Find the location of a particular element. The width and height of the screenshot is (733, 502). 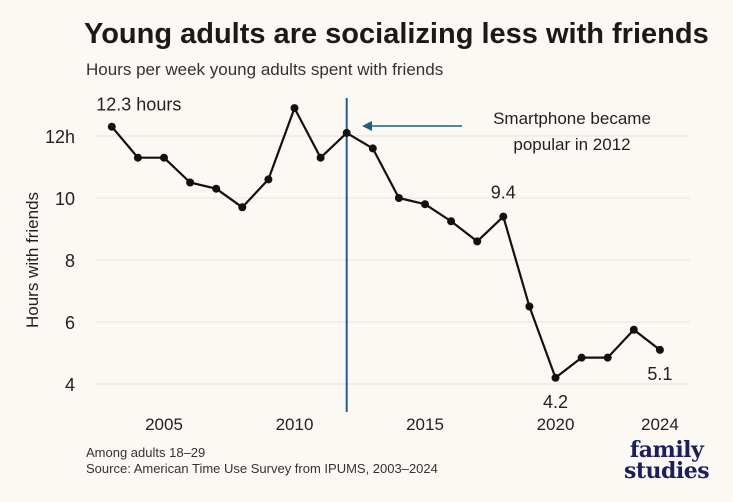

x-tick-label: 2010 is located at coordinates (295, 424).